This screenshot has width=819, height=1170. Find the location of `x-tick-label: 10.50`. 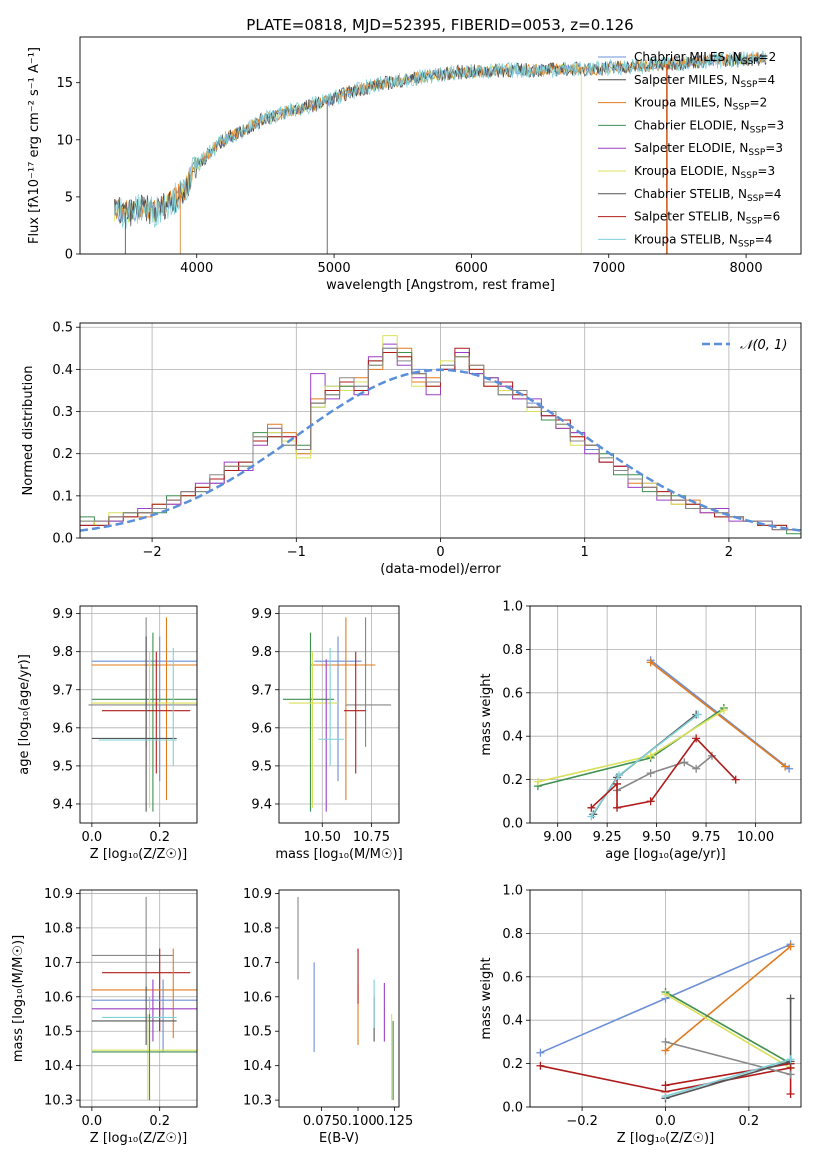

x-tick-label: 10.50 is located at coordinates (322, 837).